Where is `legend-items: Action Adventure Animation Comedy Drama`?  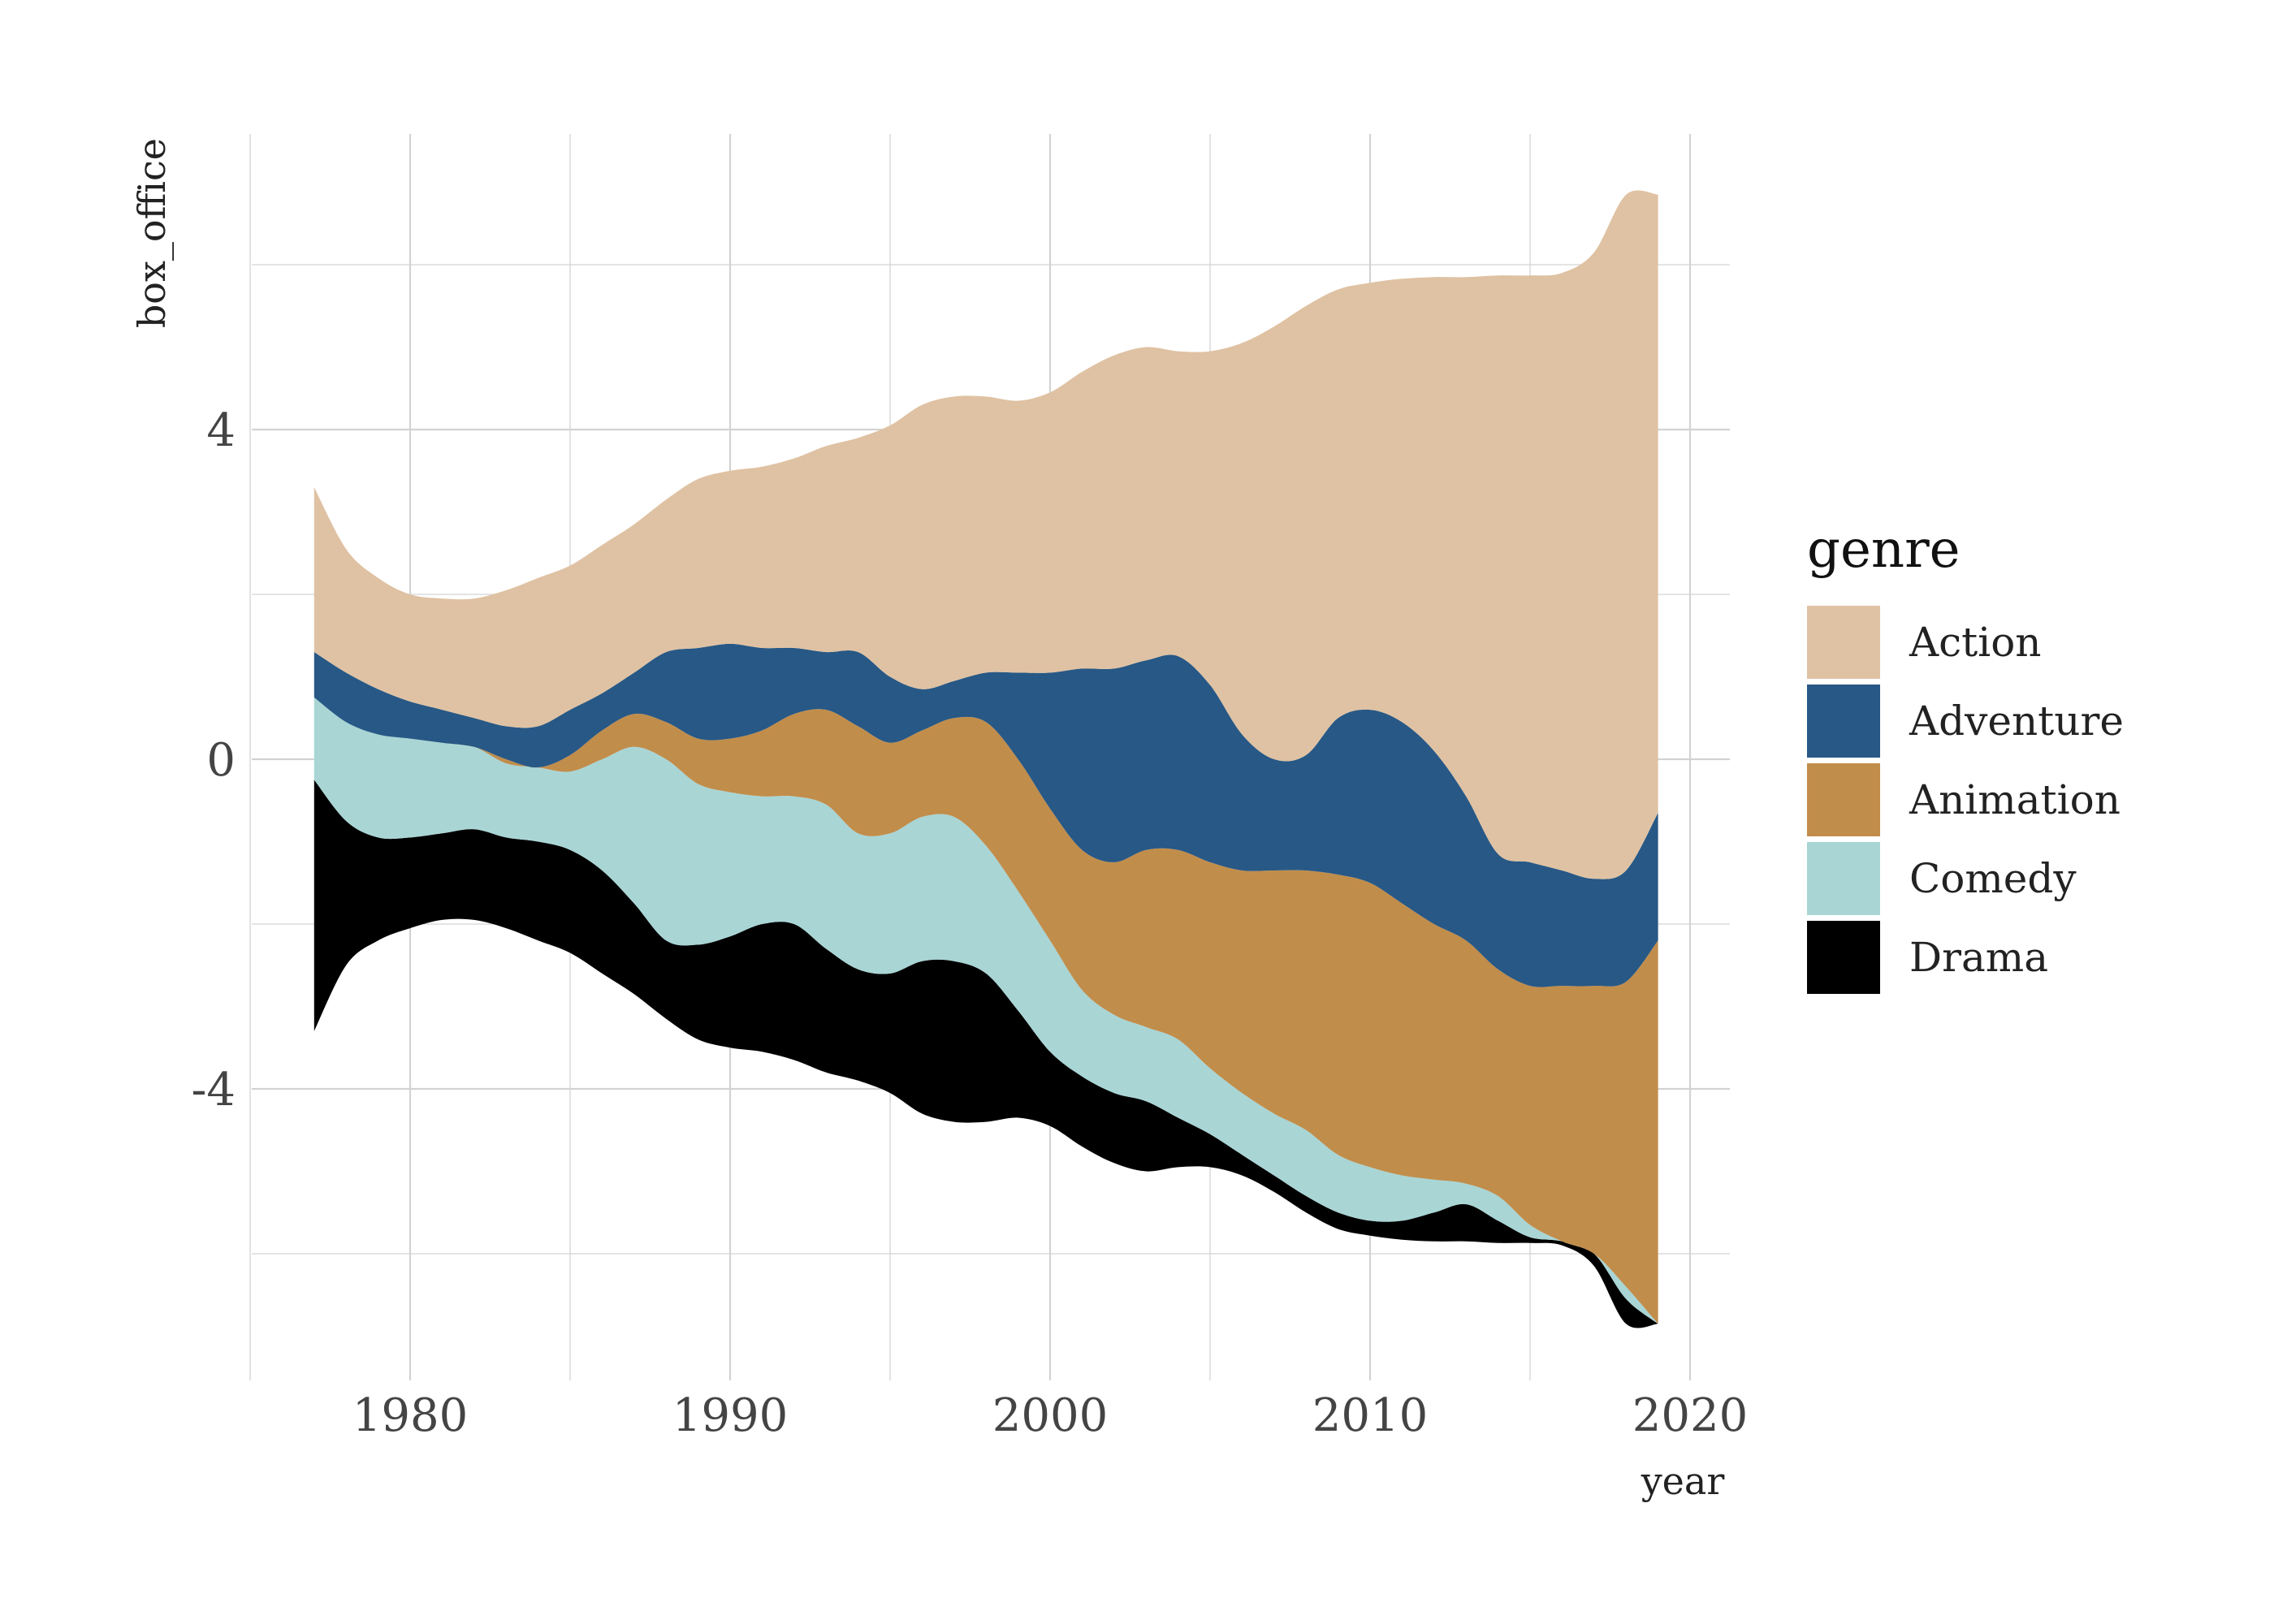 legend-items: Action Adventure Animation Comedy Drama is located at coordinates (1966, 799).